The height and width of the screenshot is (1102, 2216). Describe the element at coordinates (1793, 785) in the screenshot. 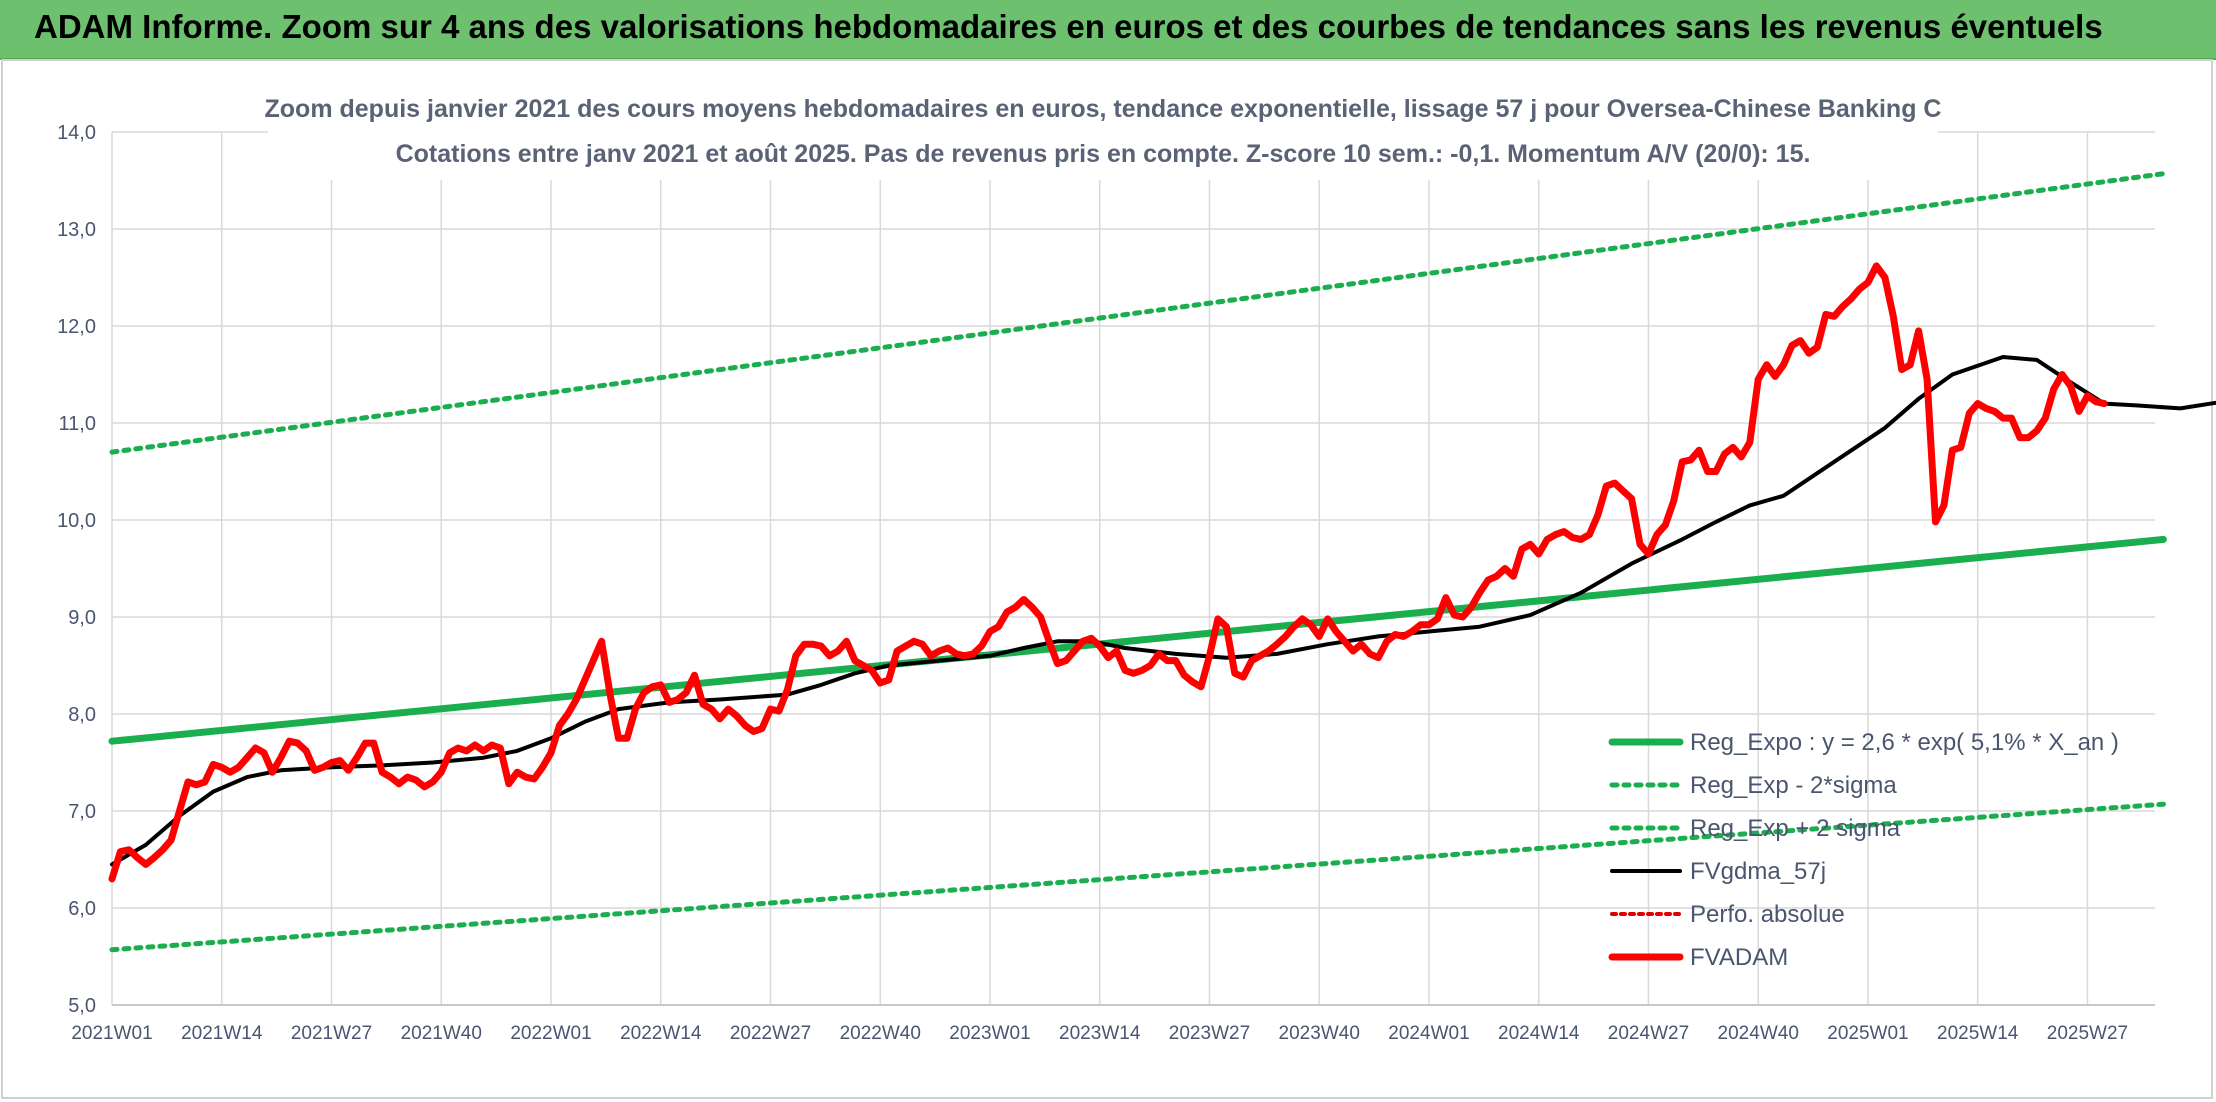

I see `legend-label: Reg_Exp - 2*sigma` at that location.